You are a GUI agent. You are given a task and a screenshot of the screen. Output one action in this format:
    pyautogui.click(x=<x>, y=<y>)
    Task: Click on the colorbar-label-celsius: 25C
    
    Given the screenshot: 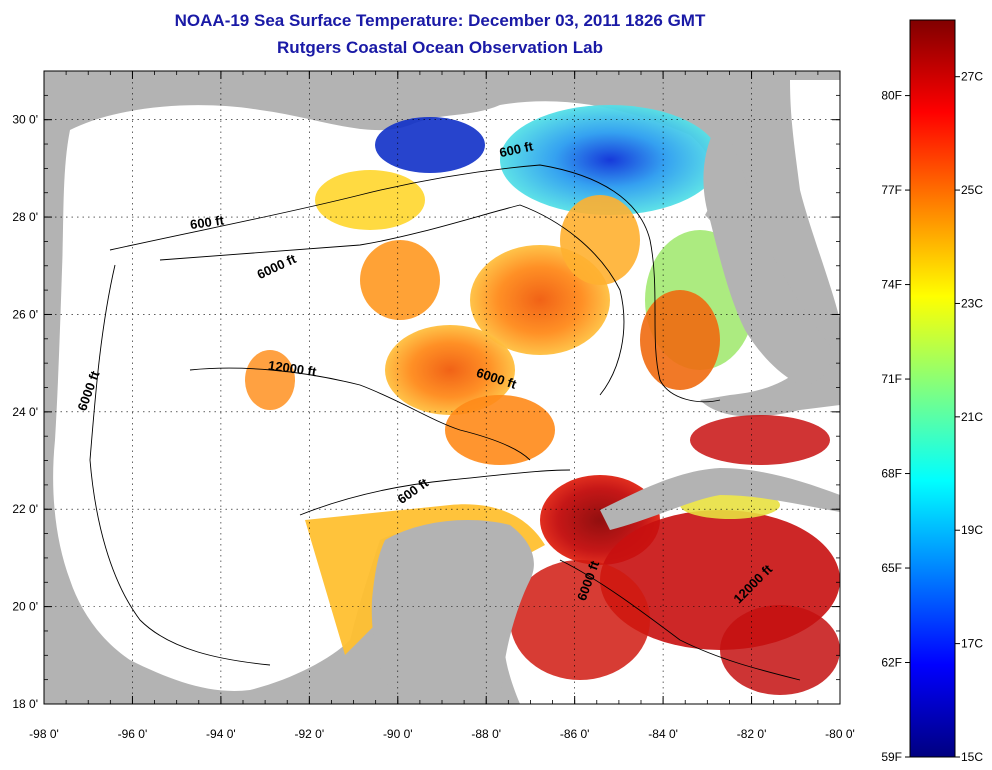 What is the action you would take?
    pyautogui.click(x=972, y=190)
    